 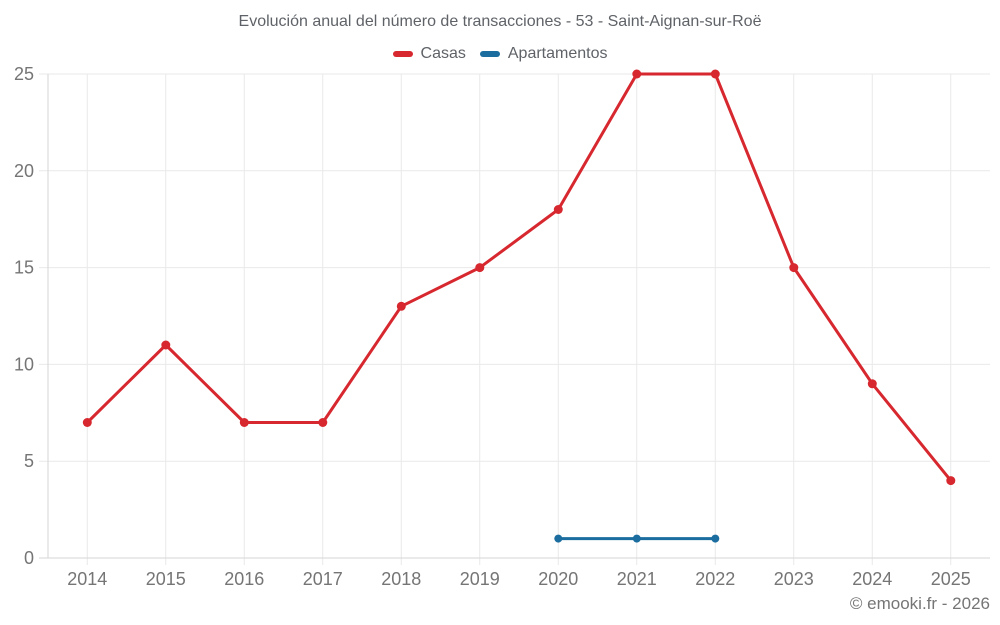 What do you see at coordinates (443, 53) in the screenshot?
I see `legend-label-casas: Casas` at bounding box center [443, 53].